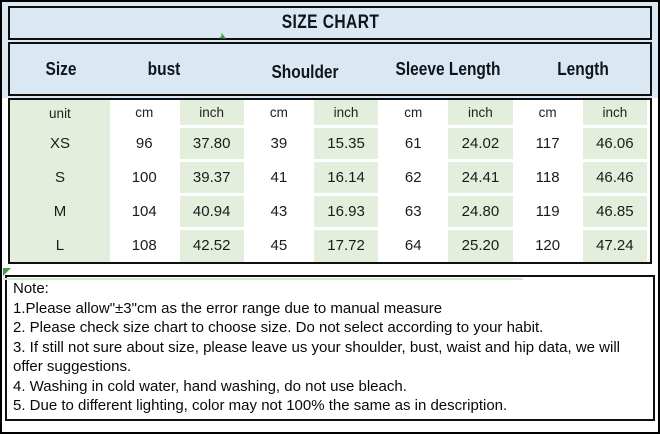 This screenshot has height=434, width=660. Describe the element at coordinates (211, 143) in the screenshot. I see `value-cell: 37.80` at that location.